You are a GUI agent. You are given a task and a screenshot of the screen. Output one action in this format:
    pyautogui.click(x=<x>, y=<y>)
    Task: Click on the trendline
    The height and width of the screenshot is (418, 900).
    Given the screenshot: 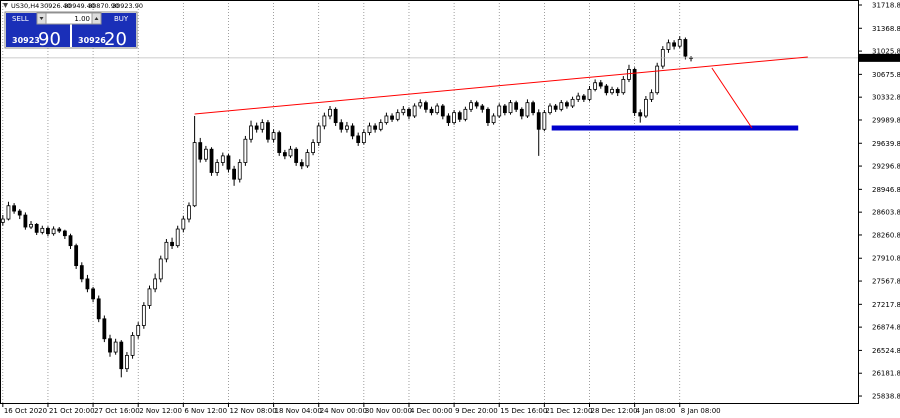 What is the action you would take?
    pyautogui.click(x=501, y=85)
    